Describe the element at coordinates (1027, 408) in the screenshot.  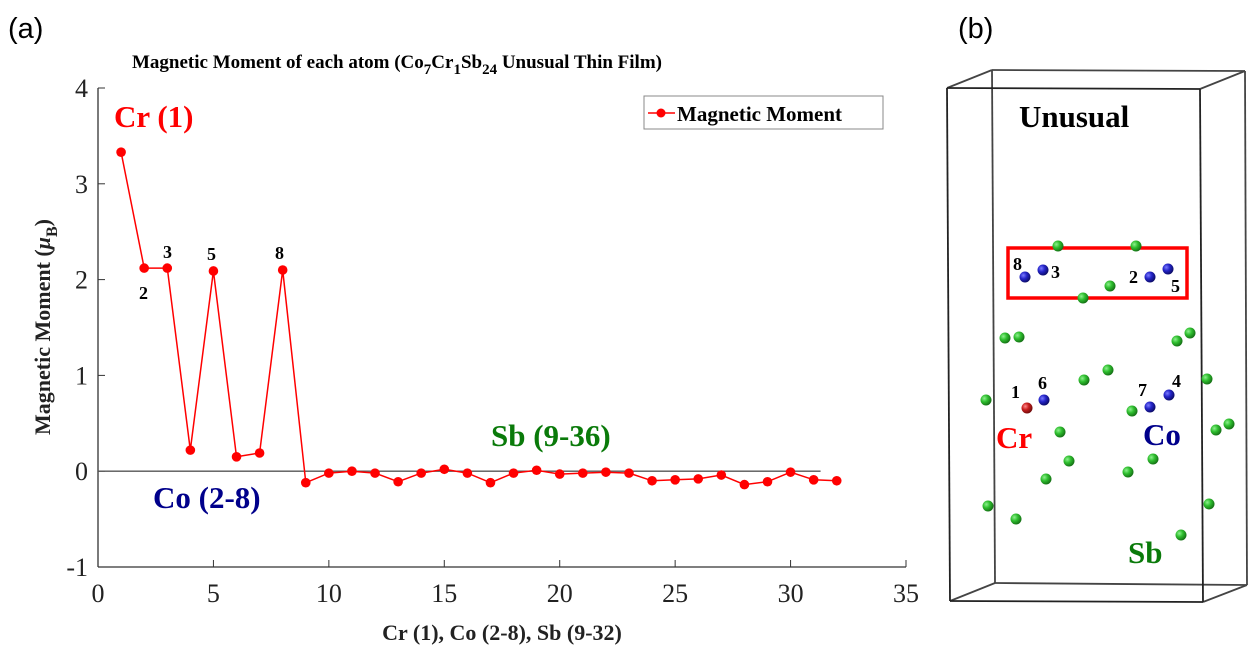
I see `cr-atom` at that location.